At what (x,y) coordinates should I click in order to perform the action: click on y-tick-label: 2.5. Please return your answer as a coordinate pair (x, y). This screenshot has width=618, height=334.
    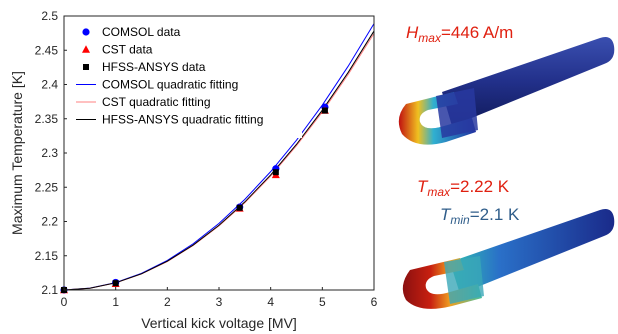
    Looking at the image, I should click on (49, 16).